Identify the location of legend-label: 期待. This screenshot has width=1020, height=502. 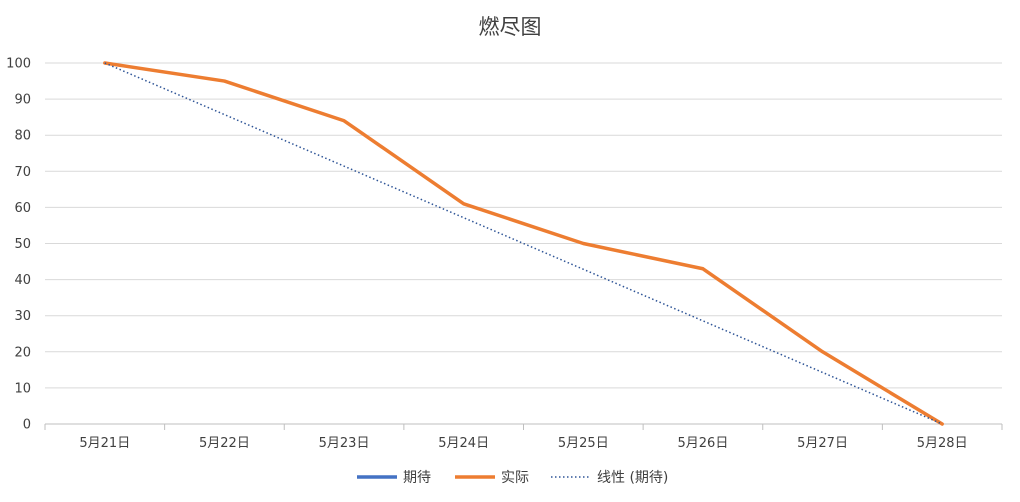
(417, 478).